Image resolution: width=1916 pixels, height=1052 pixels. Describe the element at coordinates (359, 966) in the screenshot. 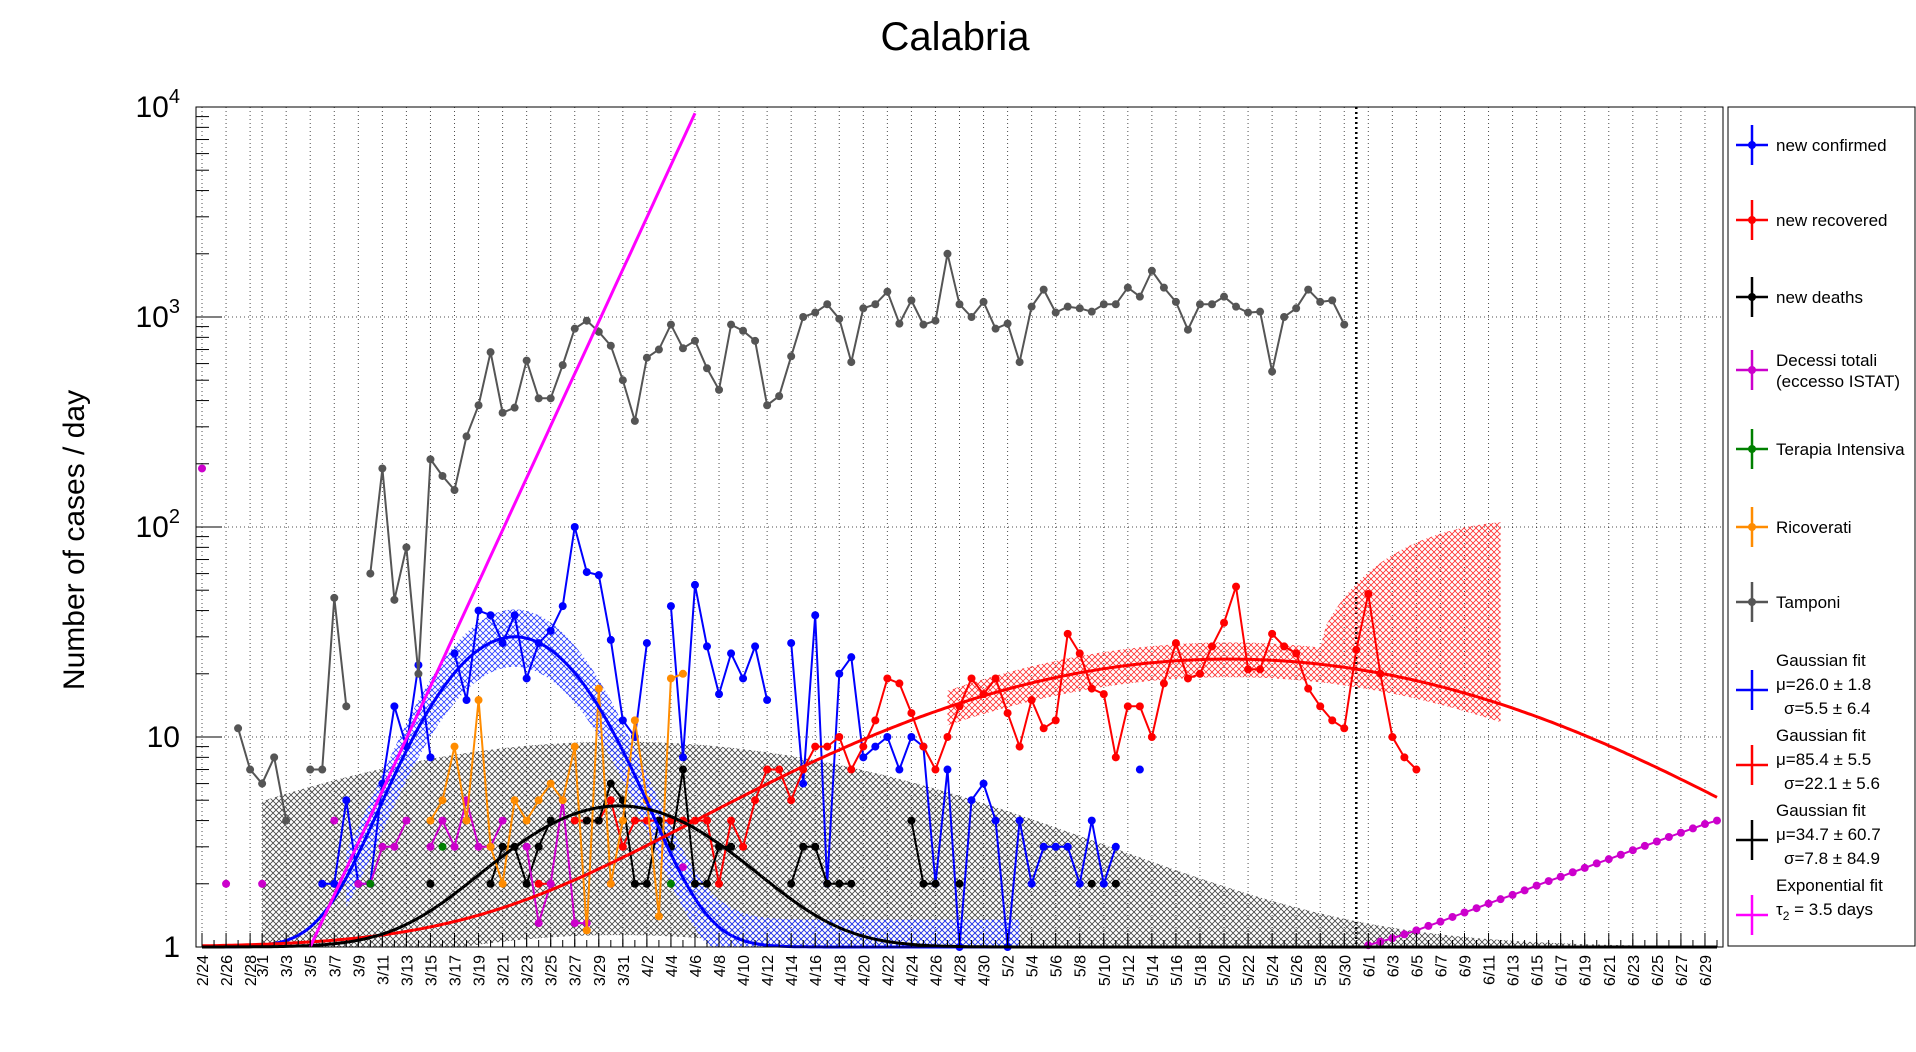

I see `x-tick-label: 3/9` at that location.